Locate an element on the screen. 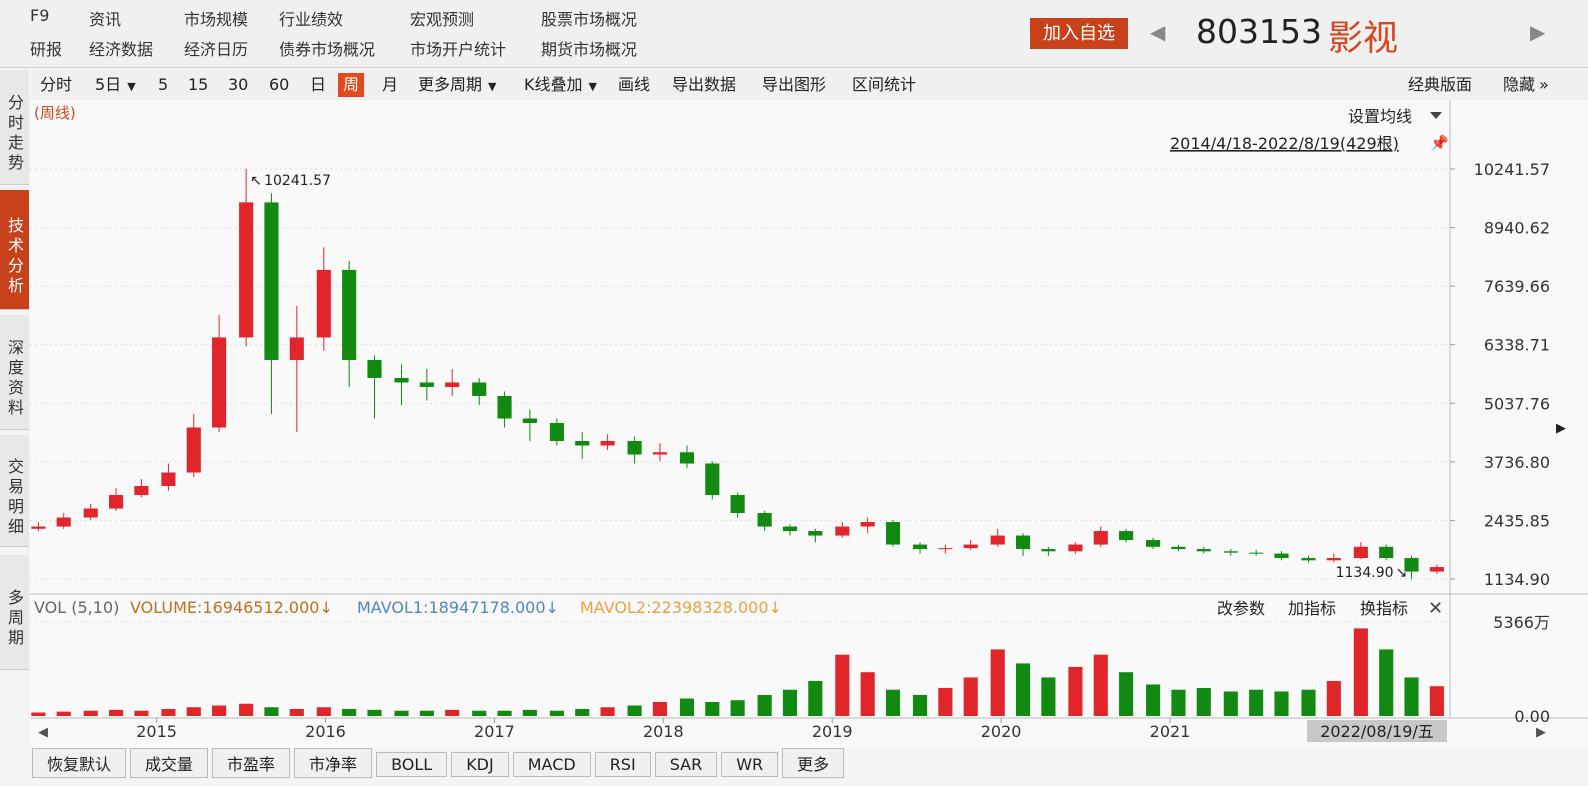 The height and width of the screenshot is (786, 1588). x-tick-label: 2021 is located at coordinates (1170, 731).